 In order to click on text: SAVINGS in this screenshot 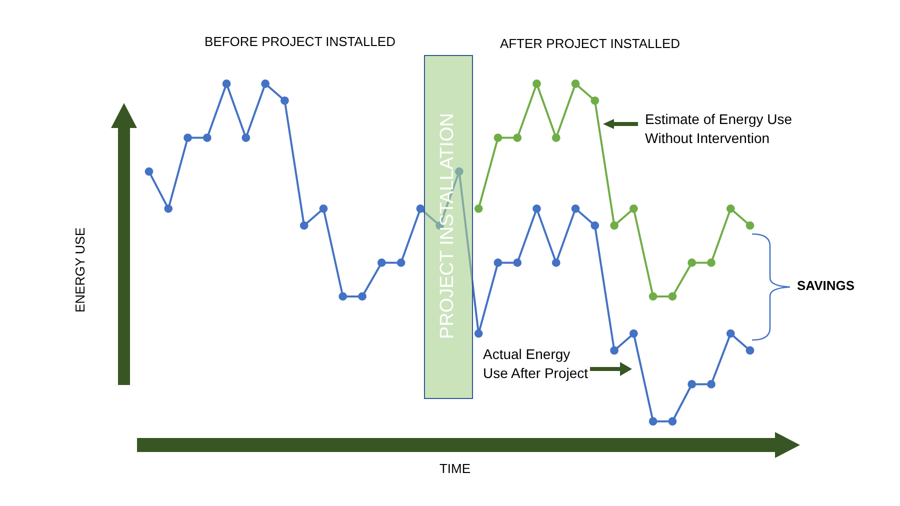, I will do `click(826, 285)`.